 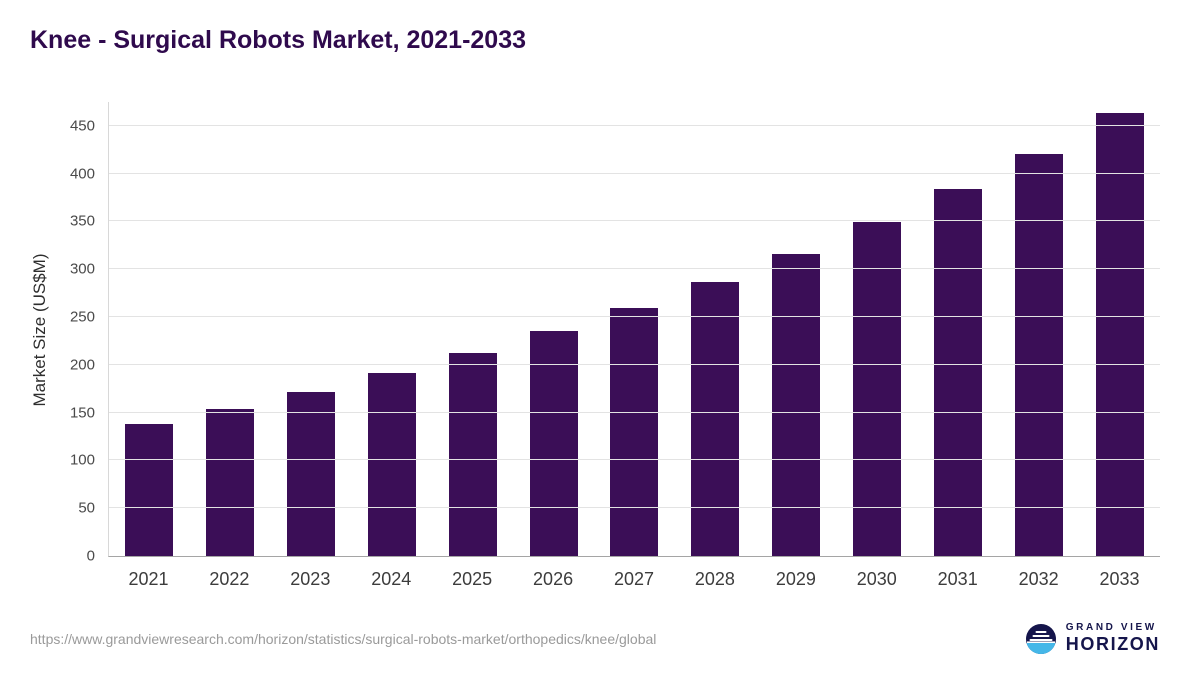 What do you see at coordinates (796, 404) in the screenshot?
I see `bar-2029` at bounding box center [796, 404].